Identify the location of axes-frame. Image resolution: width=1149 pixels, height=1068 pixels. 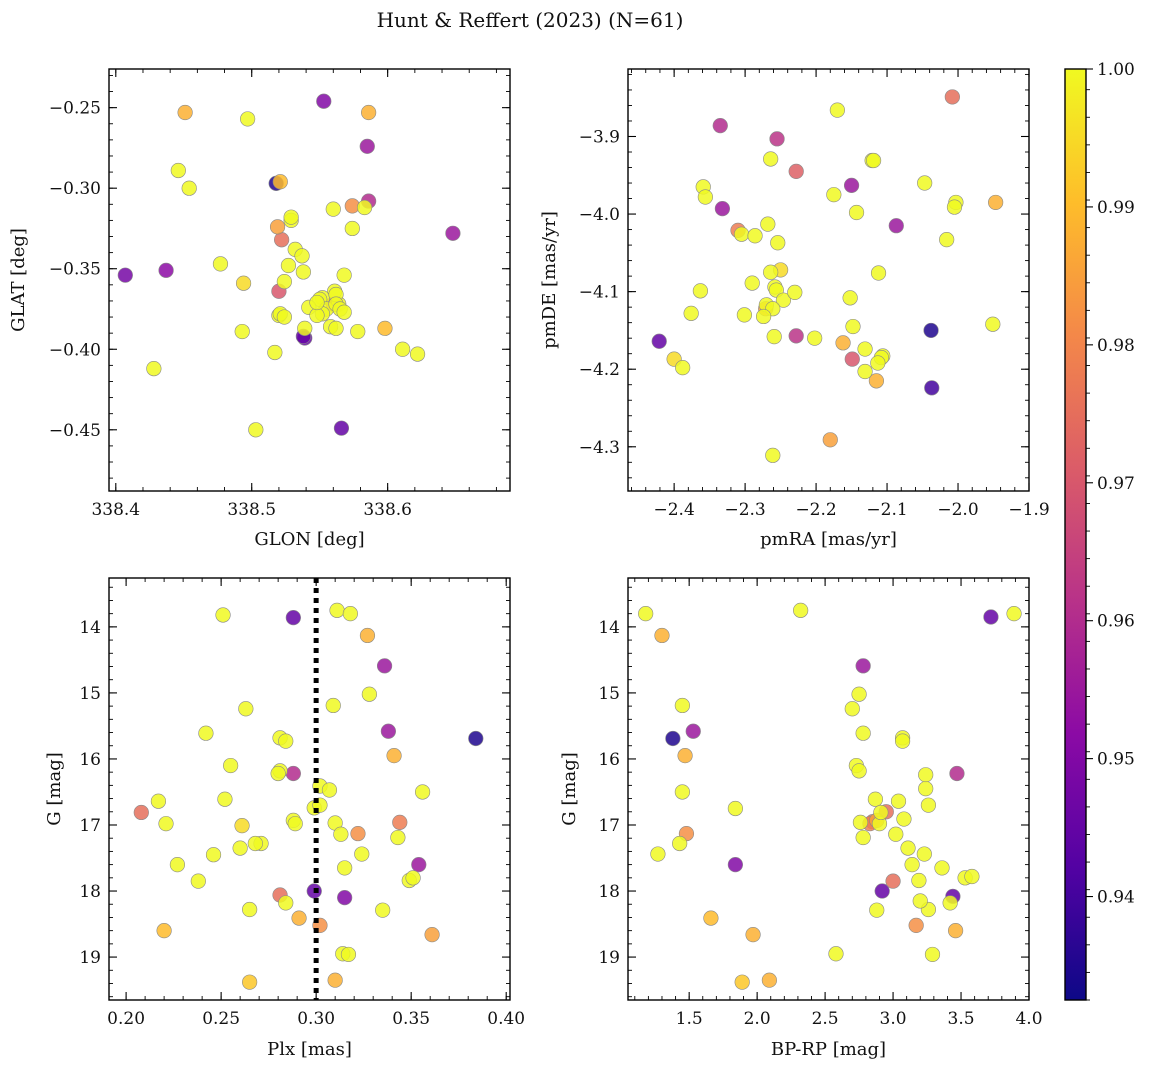
(309, 280).